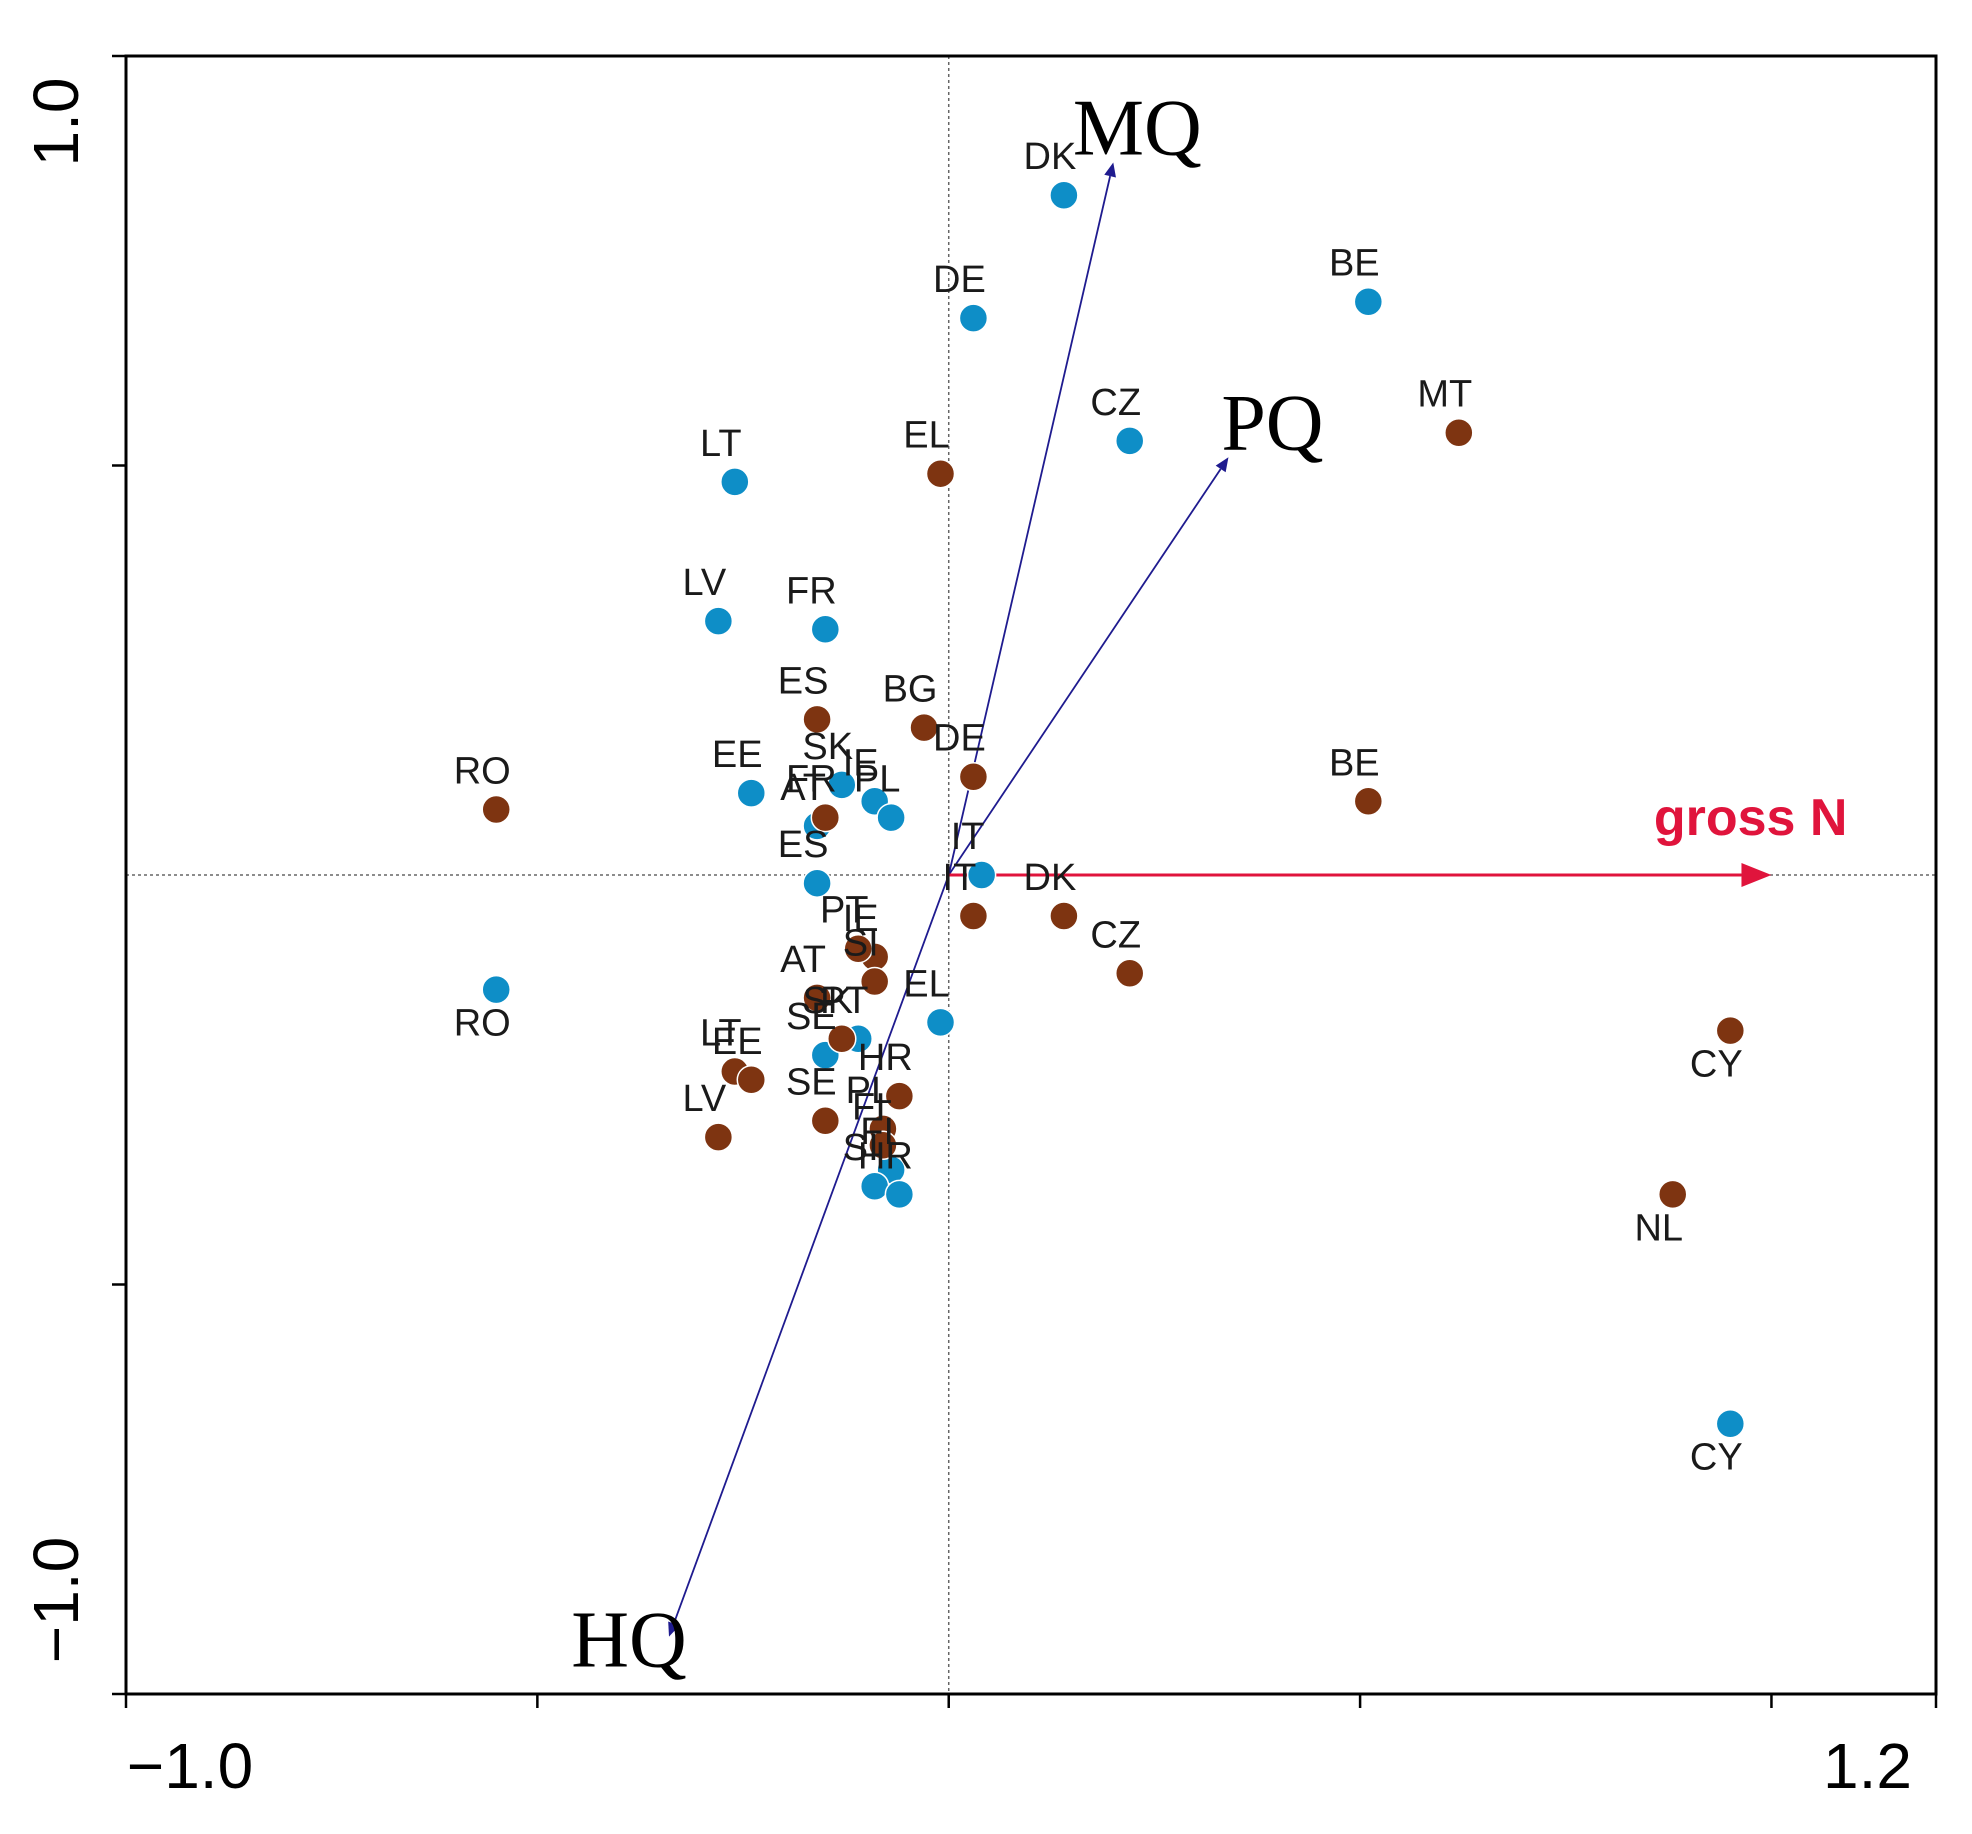 This screenshot has height=1834, width=1972. Describe the element at coordinates (811, 591) in the screenshot. I see `point-label-blue-fr: FR` at that location.